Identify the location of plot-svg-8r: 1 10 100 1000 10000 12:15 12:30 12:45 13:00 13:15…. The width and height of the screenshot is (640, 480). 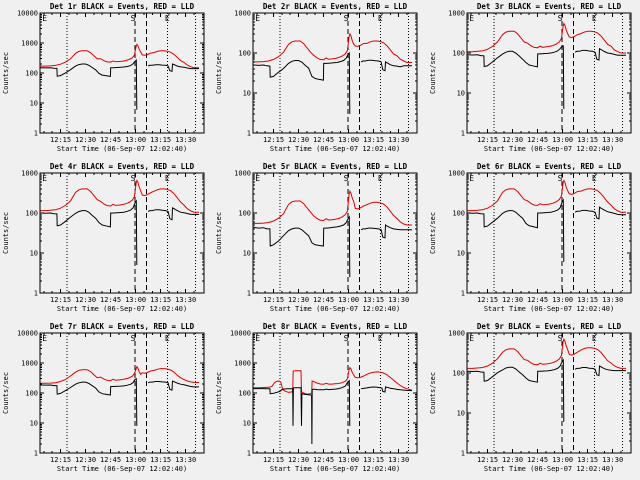
(316, 397).